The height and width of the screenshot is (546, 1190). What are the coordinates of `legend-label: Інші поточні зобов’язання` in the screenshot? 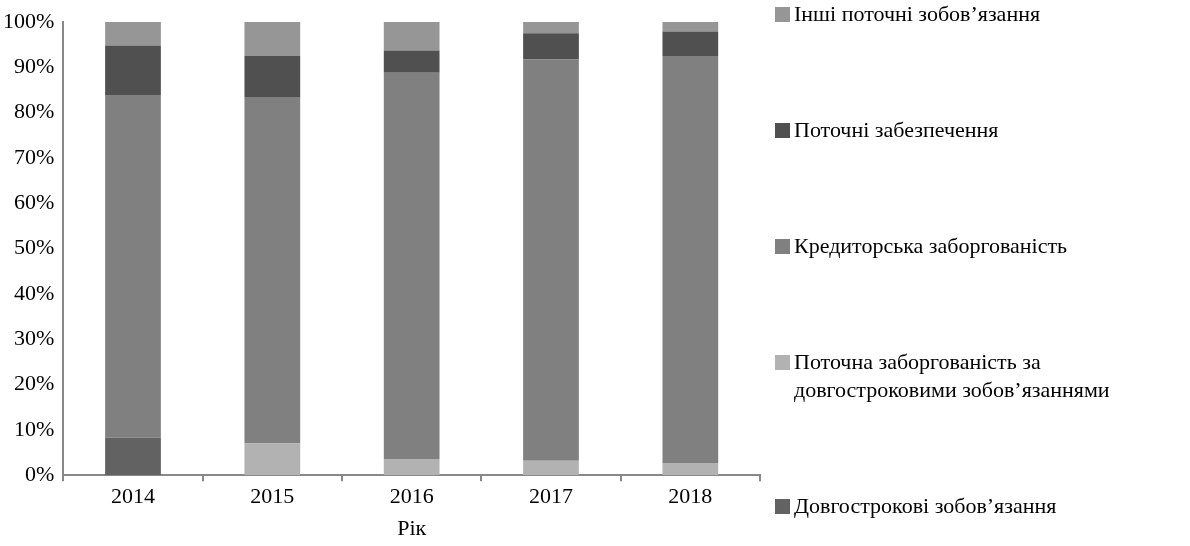 It's located at (917, 14).